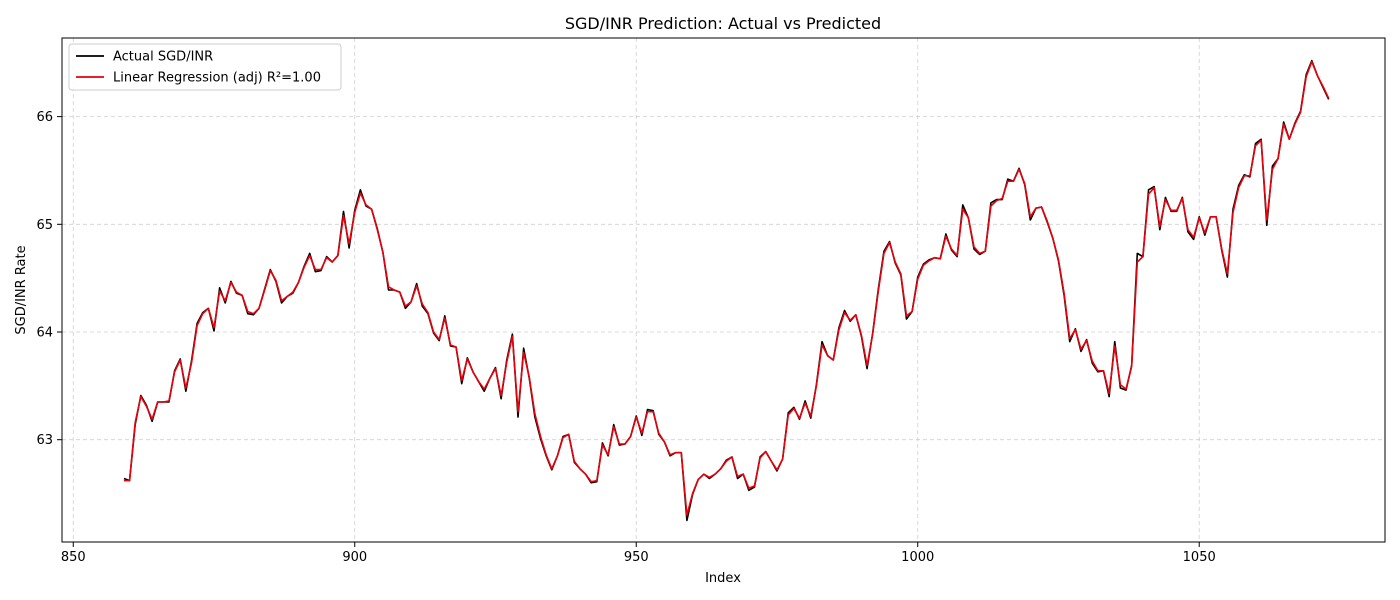  Describe the element at coordinates (21, 289) in the screenshot. I see `y-axis-label: SGD/INR Rate` at that location.